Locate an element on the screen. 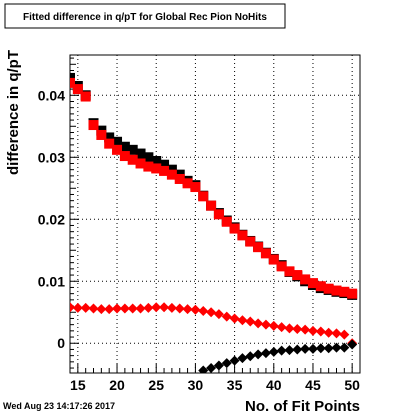  x-tick-label: 50 is located at coordinates (352, 385).